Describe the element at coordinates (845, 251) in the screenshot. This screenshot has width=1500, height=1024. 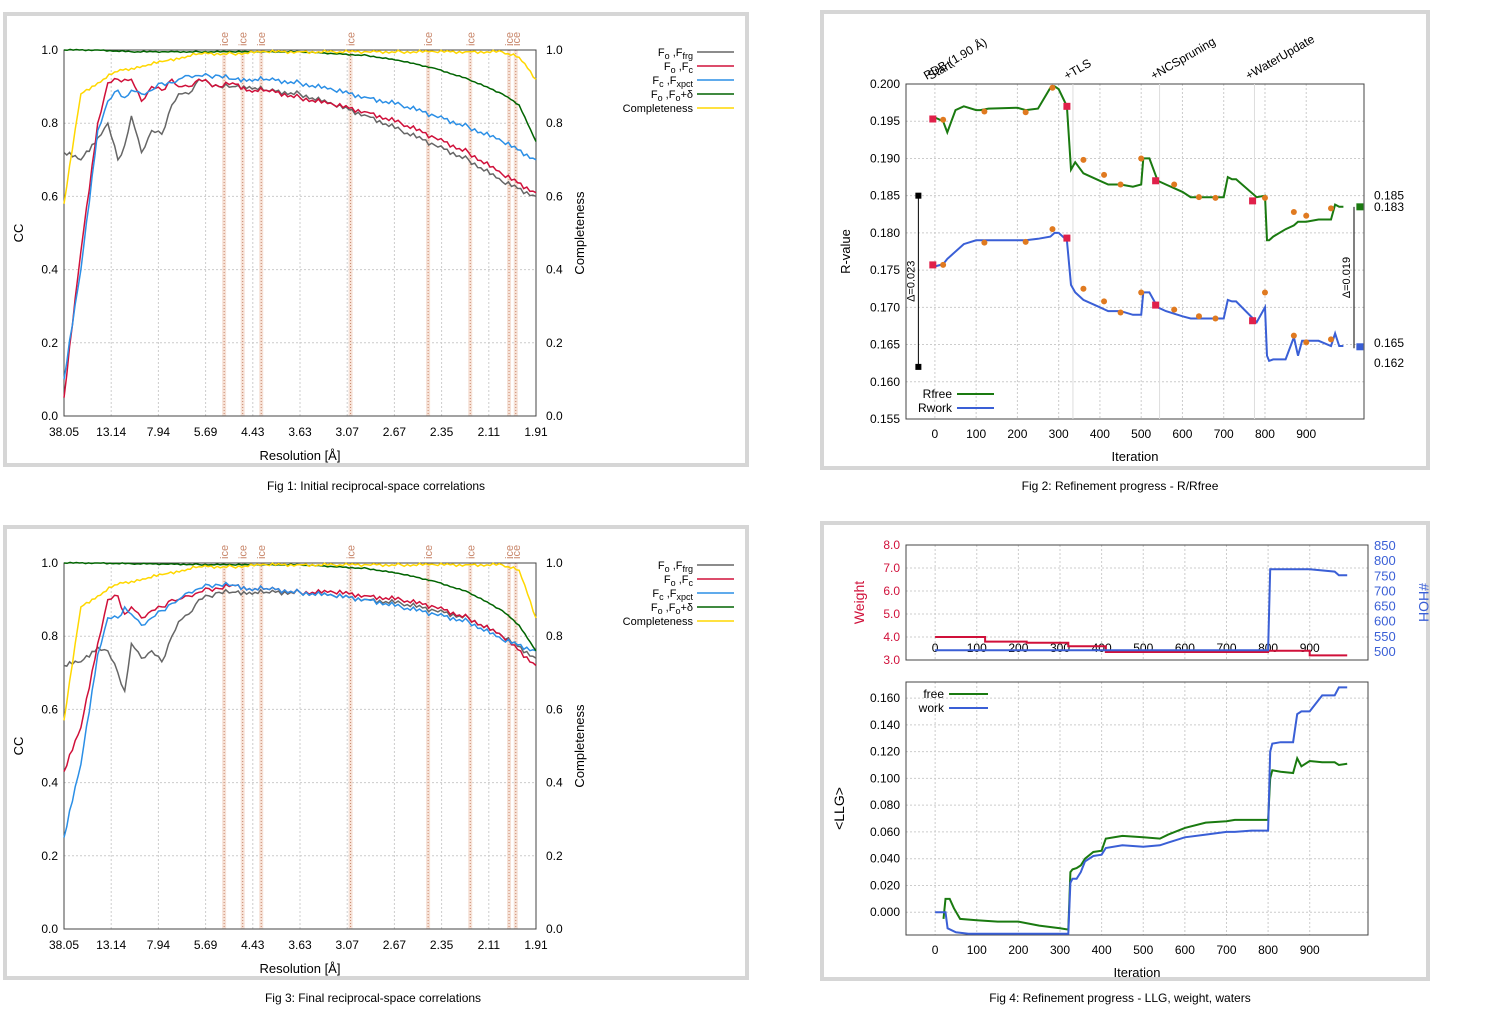
I see `y-axis-label: R-value` at that location.